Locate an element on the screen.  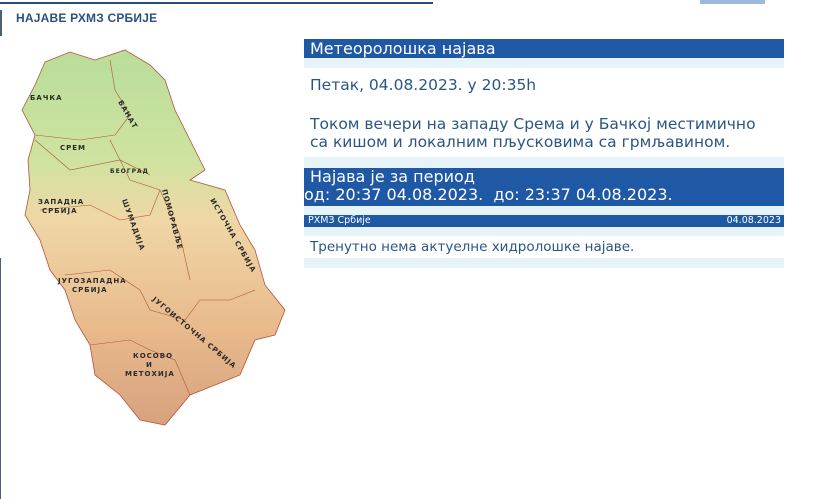
meteo-heading: Метеоролошка најава is located at coordinates (544, 48).